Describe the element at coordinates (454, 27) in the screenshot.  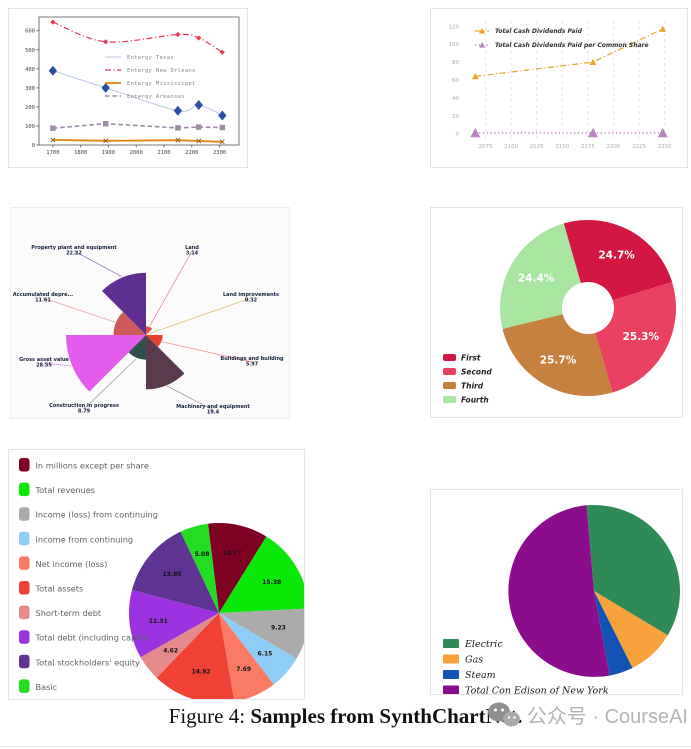
I see `y-tick-label: 120` at that location.